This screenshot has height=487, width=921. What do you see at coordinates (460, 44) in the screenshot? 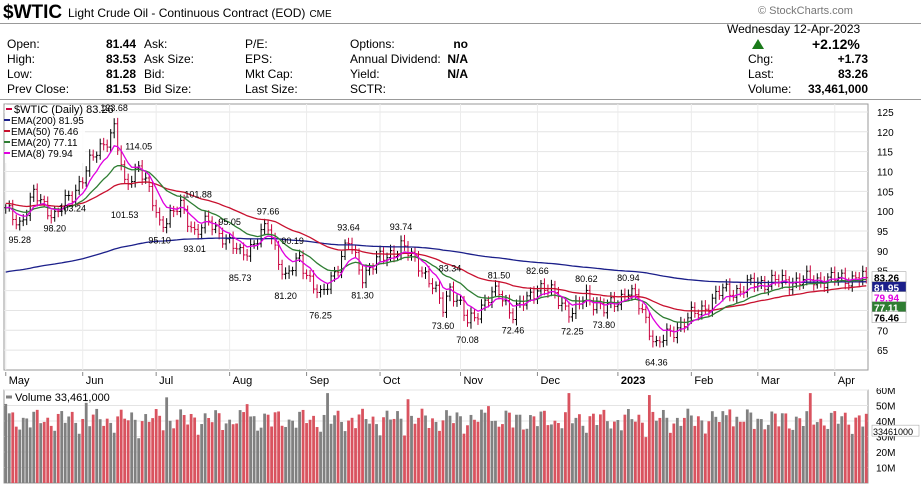
I see `quote-value: no` at bounding box center [460, 44].